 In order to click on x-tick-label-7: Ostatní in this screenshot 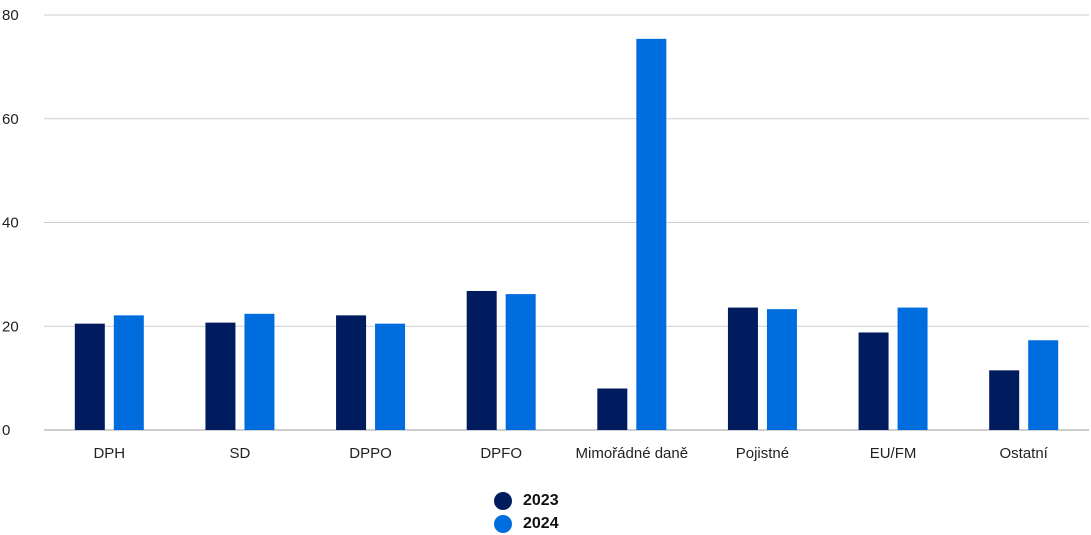, I will do `click(1024, 453)`.